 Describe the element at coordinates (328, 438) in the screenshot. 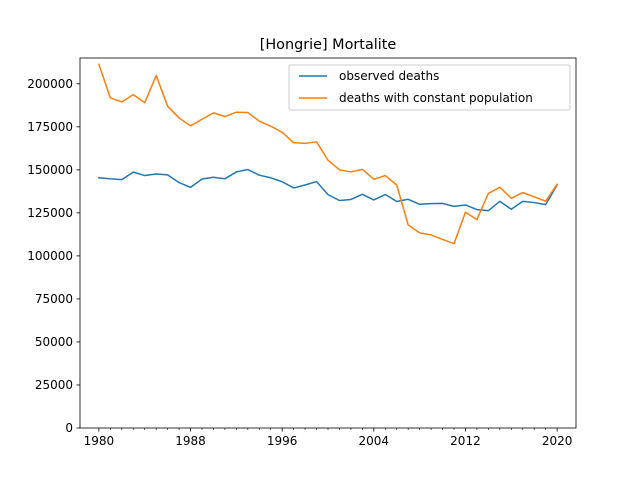

I see `x-axis: 1980 1988 1996 2004 2012 2020` at that location.